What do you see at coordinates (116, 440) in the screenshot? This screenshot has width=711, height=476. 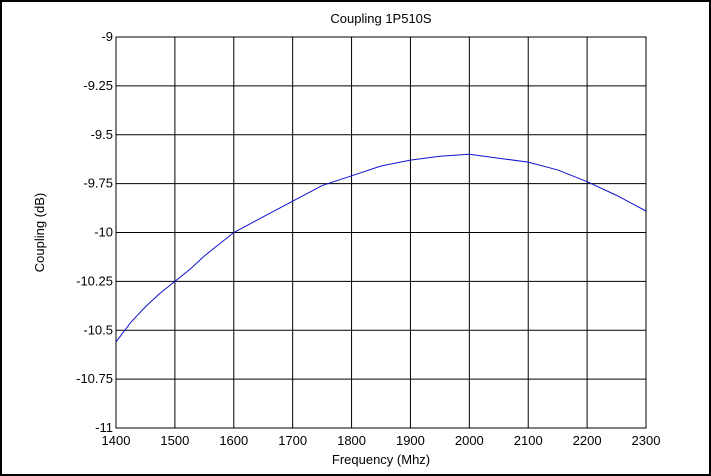 I see `x-tick-label: 1400` at bounding box center [116, 440].